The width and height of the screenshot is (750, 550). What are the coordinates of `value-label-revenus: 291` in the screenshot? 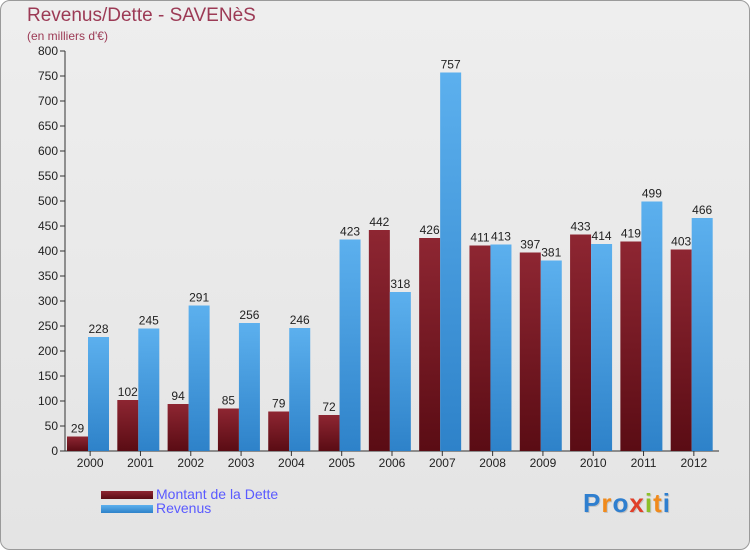 It's located at (199, 298).